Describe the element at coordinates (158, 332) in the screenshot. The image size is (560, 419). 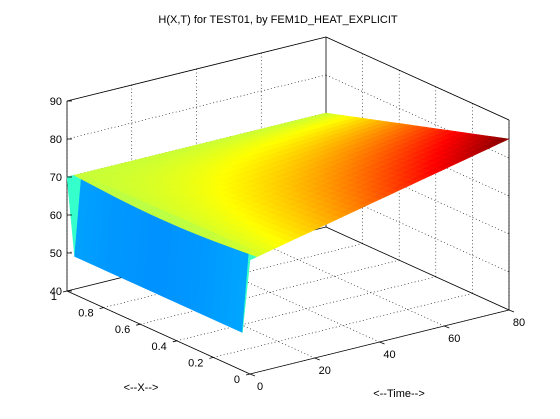
I see `x-axis-line` at that location.